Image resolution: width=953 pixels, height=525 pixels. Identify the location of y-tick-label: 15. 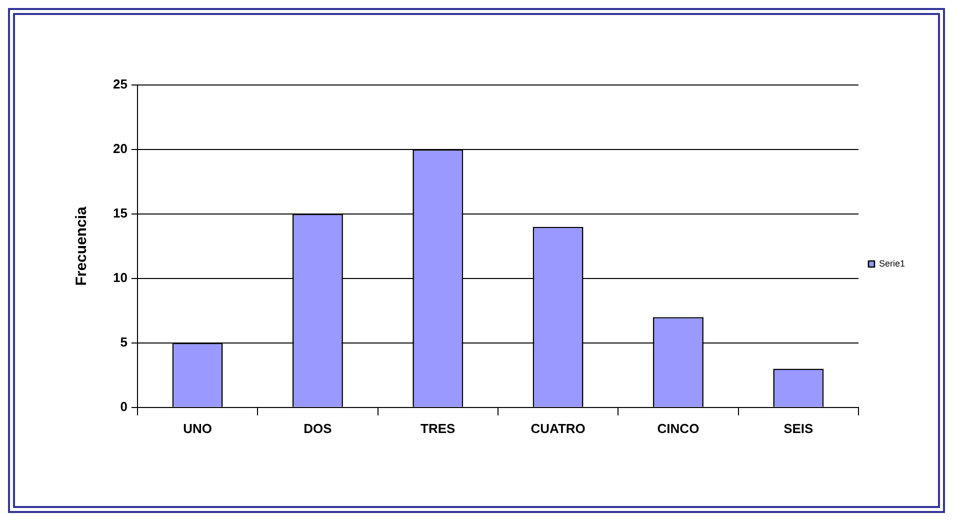
(120, 213).